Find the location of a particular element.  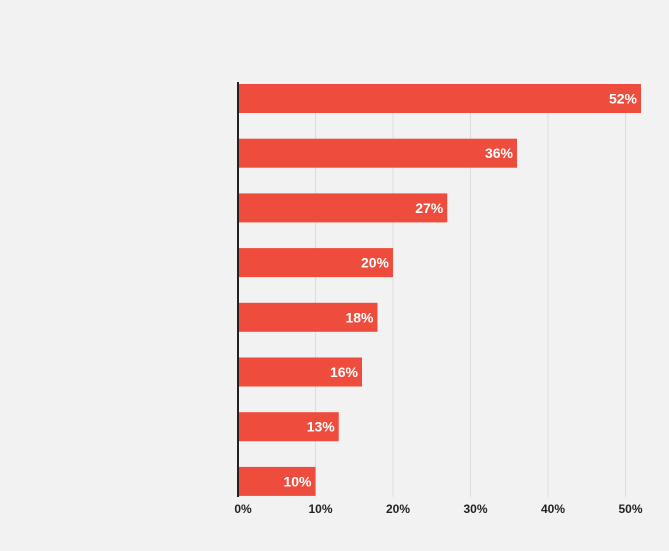

bar-value-label: 16% is located at coordinates (344, 372).